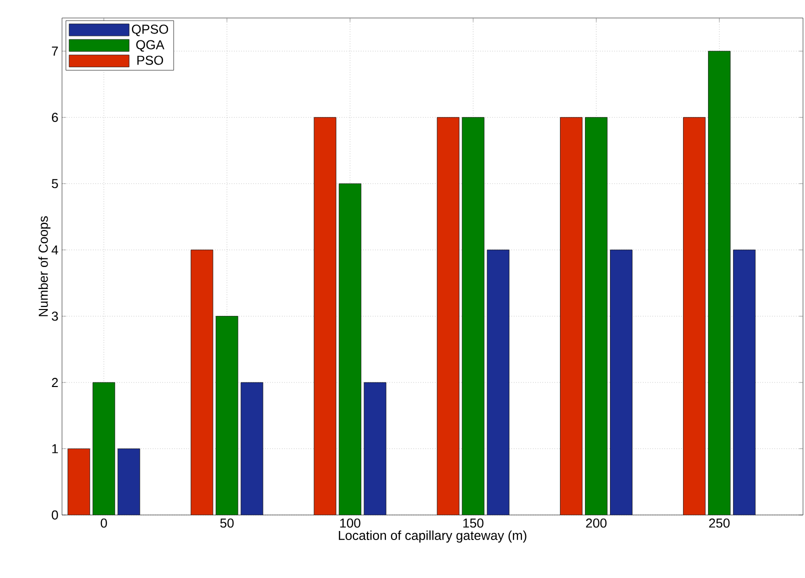  Describe the element at coordinates (150, 30) in the screenshot. I see `legend-label: QPSO` at that location.